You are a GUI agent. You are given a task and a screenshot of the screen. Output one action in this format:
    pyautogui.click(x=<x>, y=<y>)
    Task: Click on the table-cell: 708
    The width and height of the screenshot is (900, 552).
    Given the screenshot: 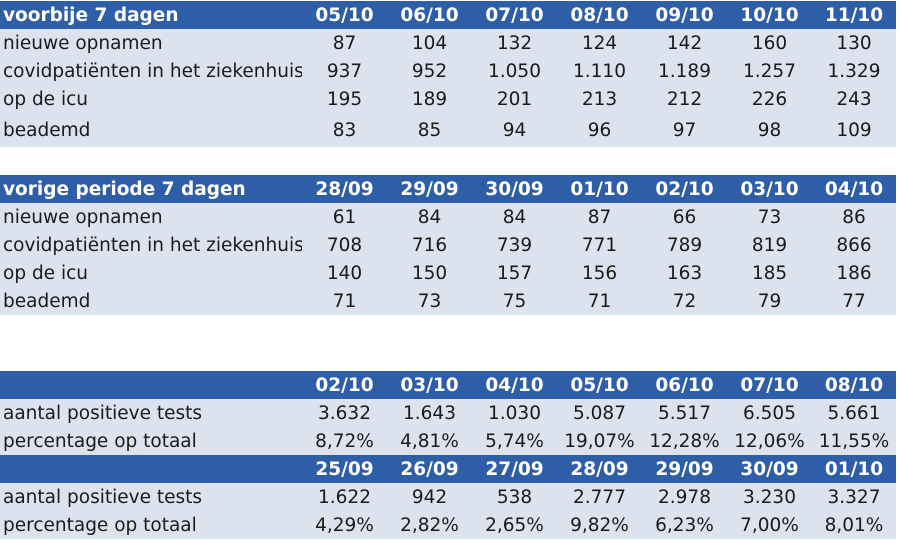 What is the action you would take?
    pyautogui.click(x=344, y=245)
    